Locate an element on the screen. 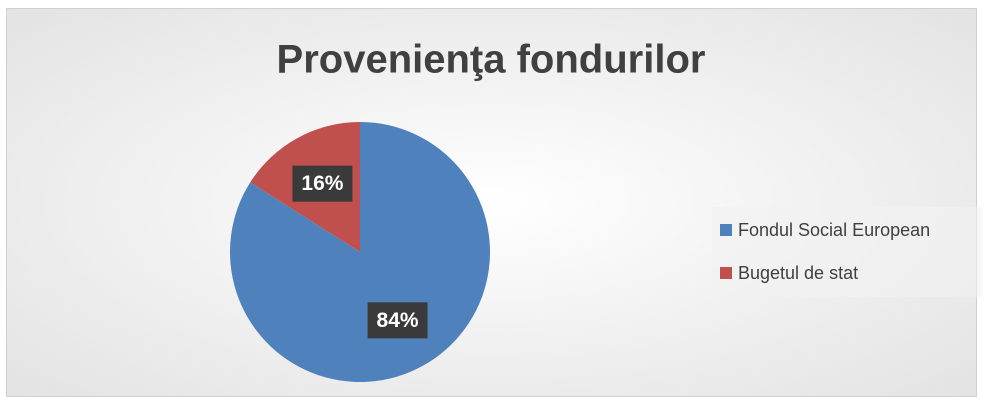  data-label: 16% is located at coordinates (322, 183).